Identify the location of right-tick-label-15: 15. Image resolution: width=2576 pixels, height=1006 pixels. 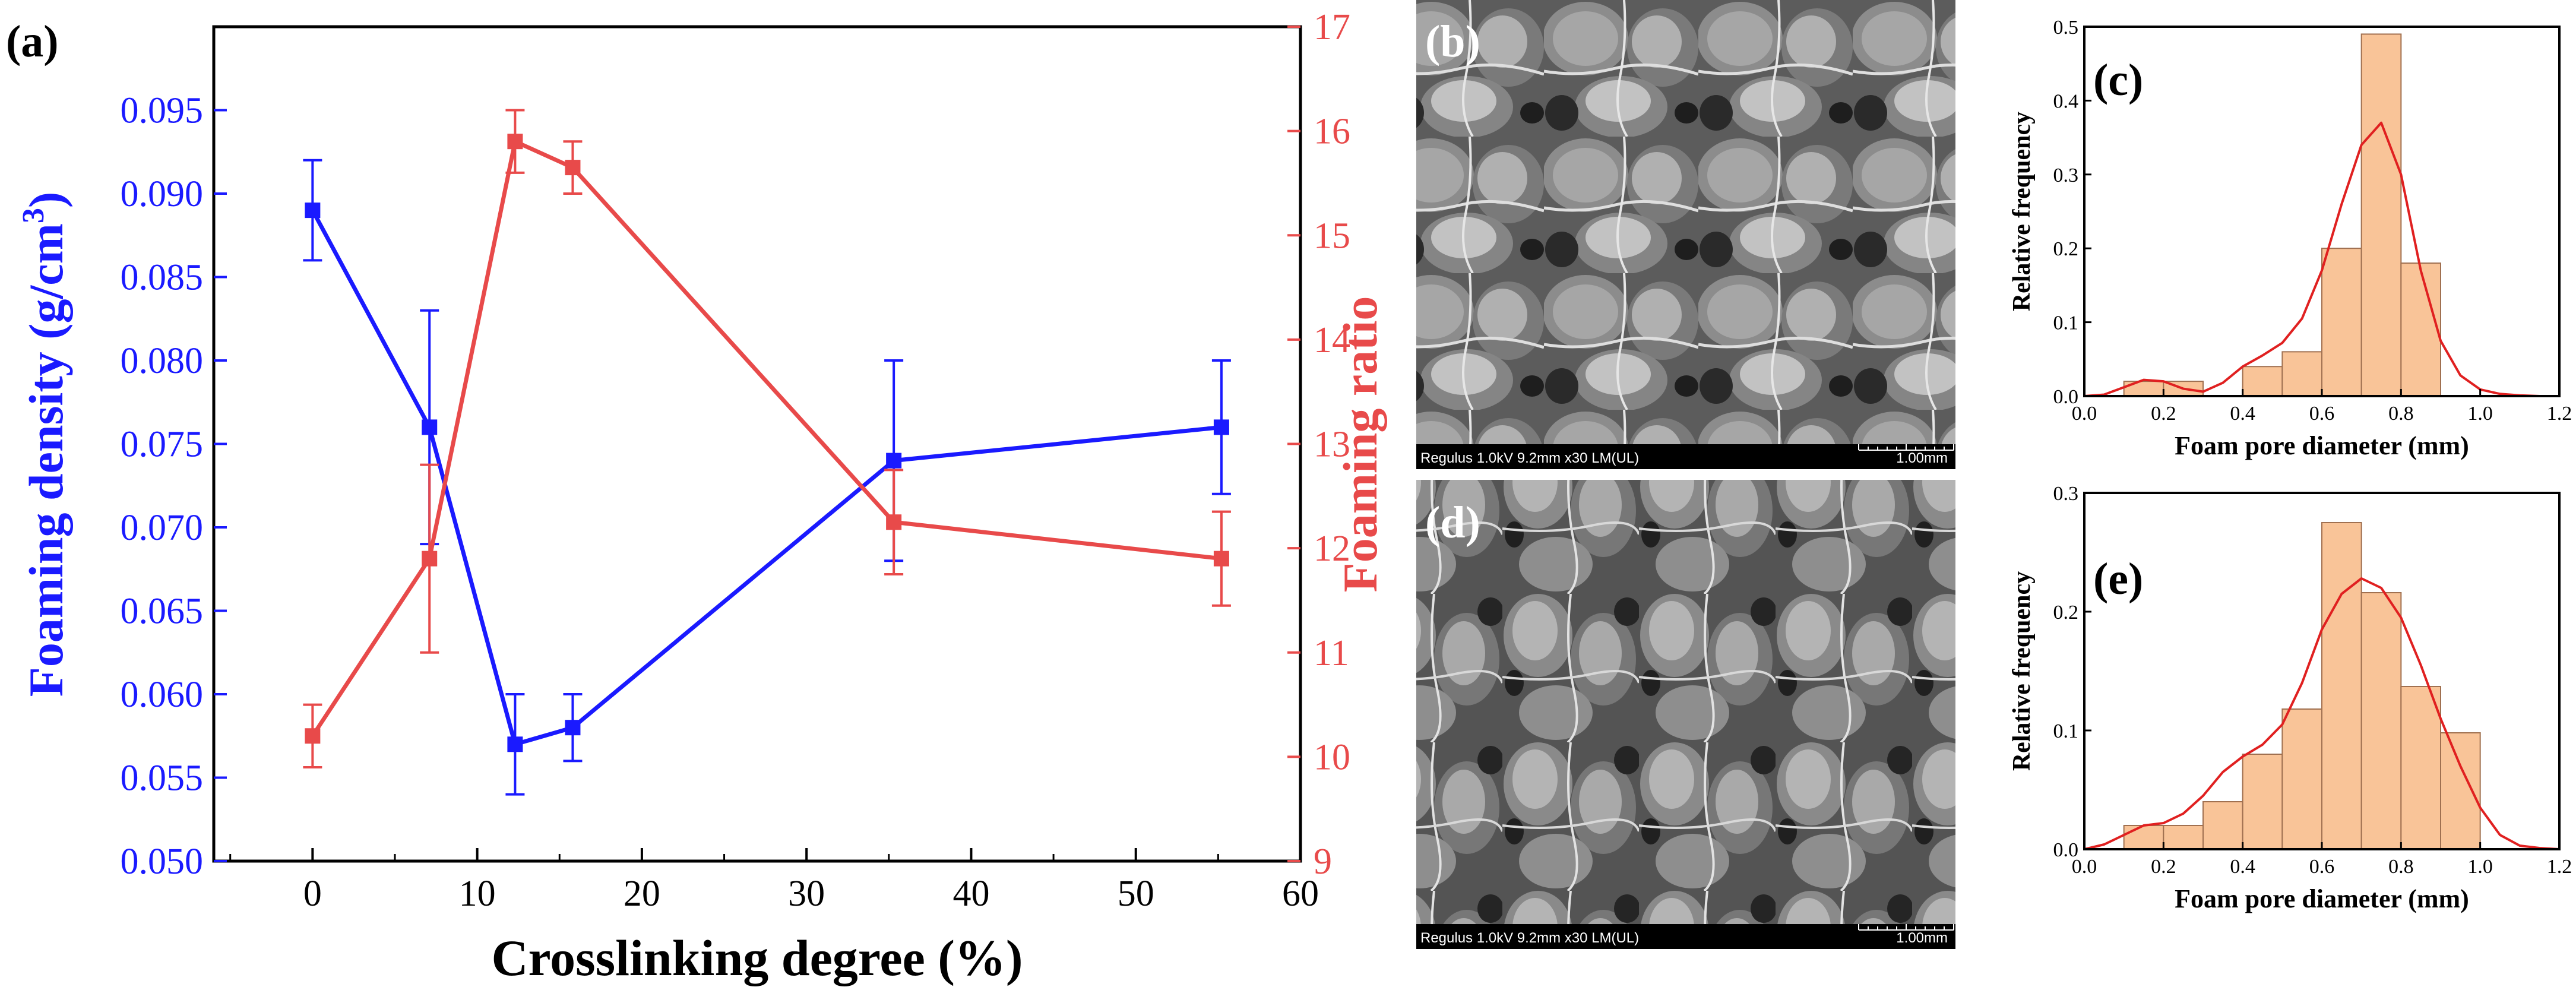
(1332, 236).